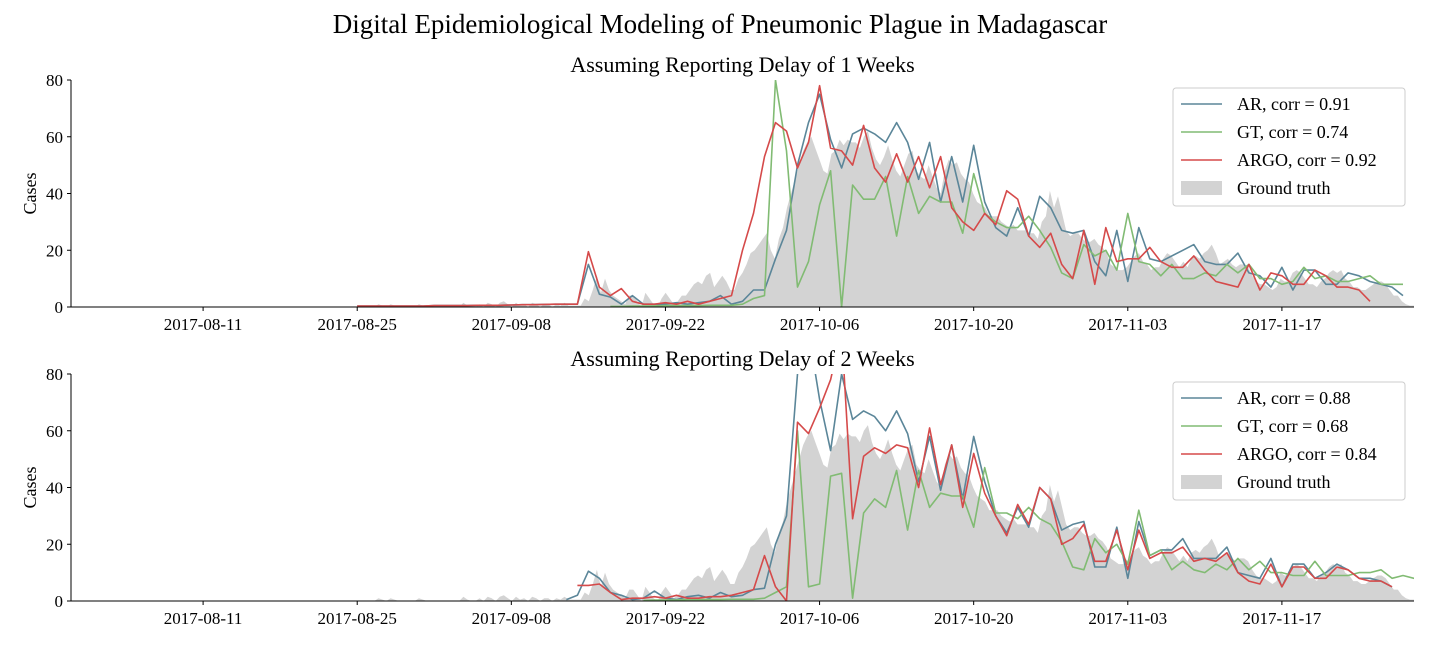  Describe the element at coordinates (1294, 398) in the screenshot. I see `legend-label-ar: AR, corr = 0.88` at that location.